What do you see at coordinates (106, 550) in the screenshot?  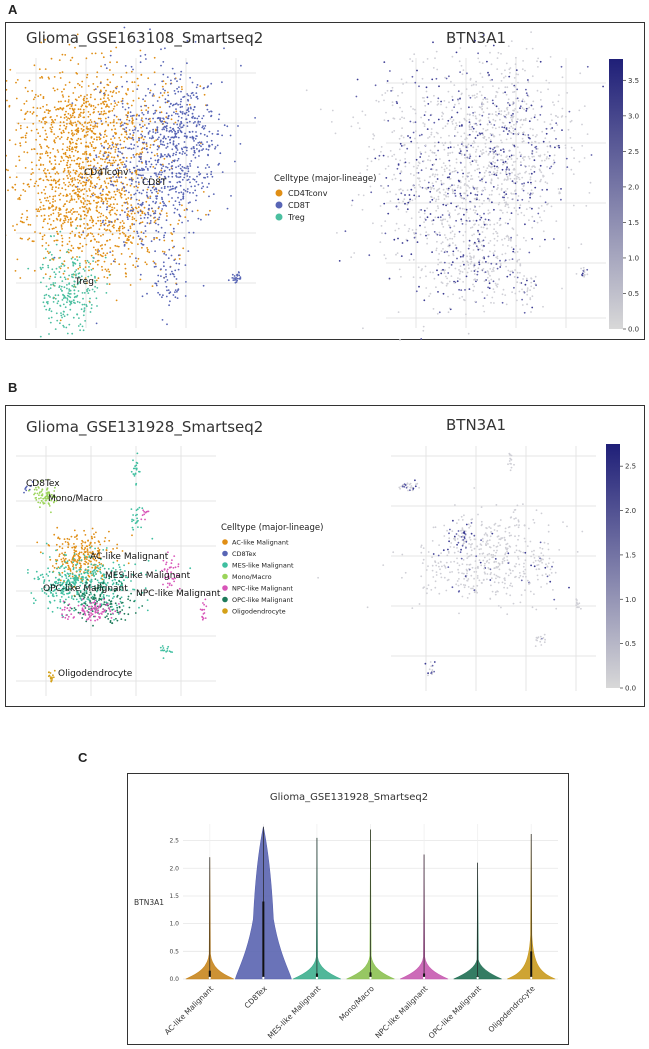 I see `cell-ac-like` at bounding box center [106, 550].